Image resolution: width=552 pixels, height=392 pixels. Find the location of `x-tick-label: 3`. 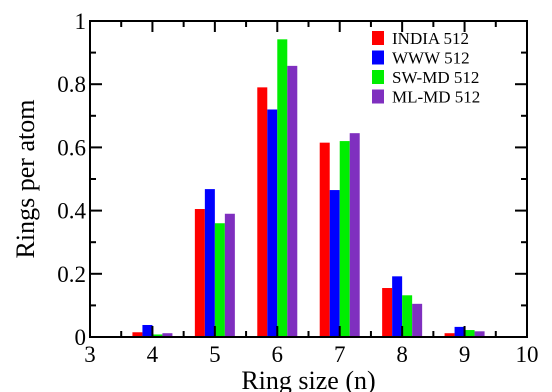

x-tick-label: 3 is located at coordinates (90, 354).